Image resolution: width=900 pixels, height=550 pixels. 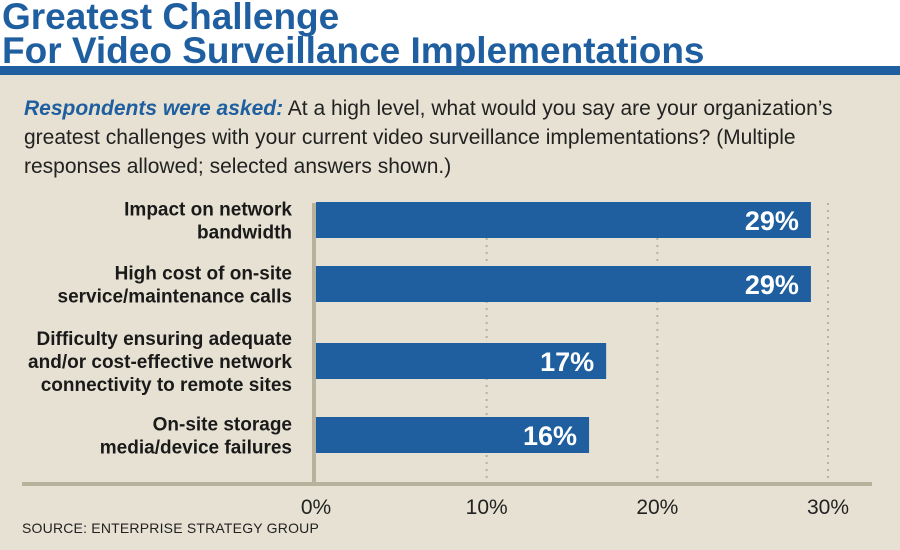 I want to click on bar-value-label-4: 16%, so click(x=550, y=436).